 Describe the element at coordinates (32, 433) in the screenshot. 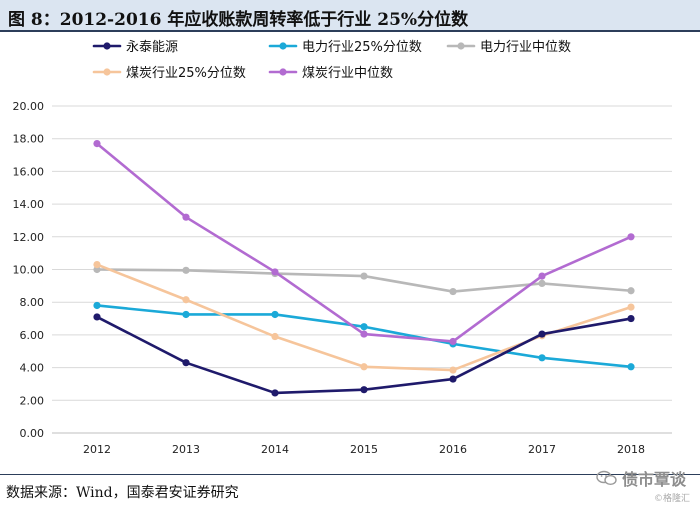

I see `y-tick-label: 0.00` at that location.